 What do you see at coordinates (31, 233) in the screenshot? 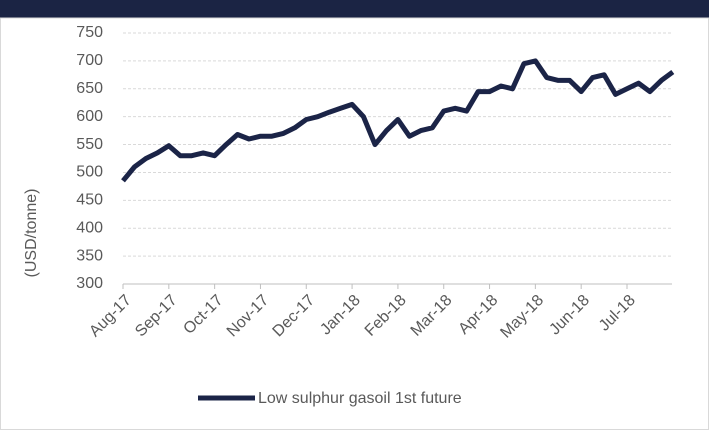
I see `y-axis-label: (USD/tonne)` at bounding box center [31, 233].